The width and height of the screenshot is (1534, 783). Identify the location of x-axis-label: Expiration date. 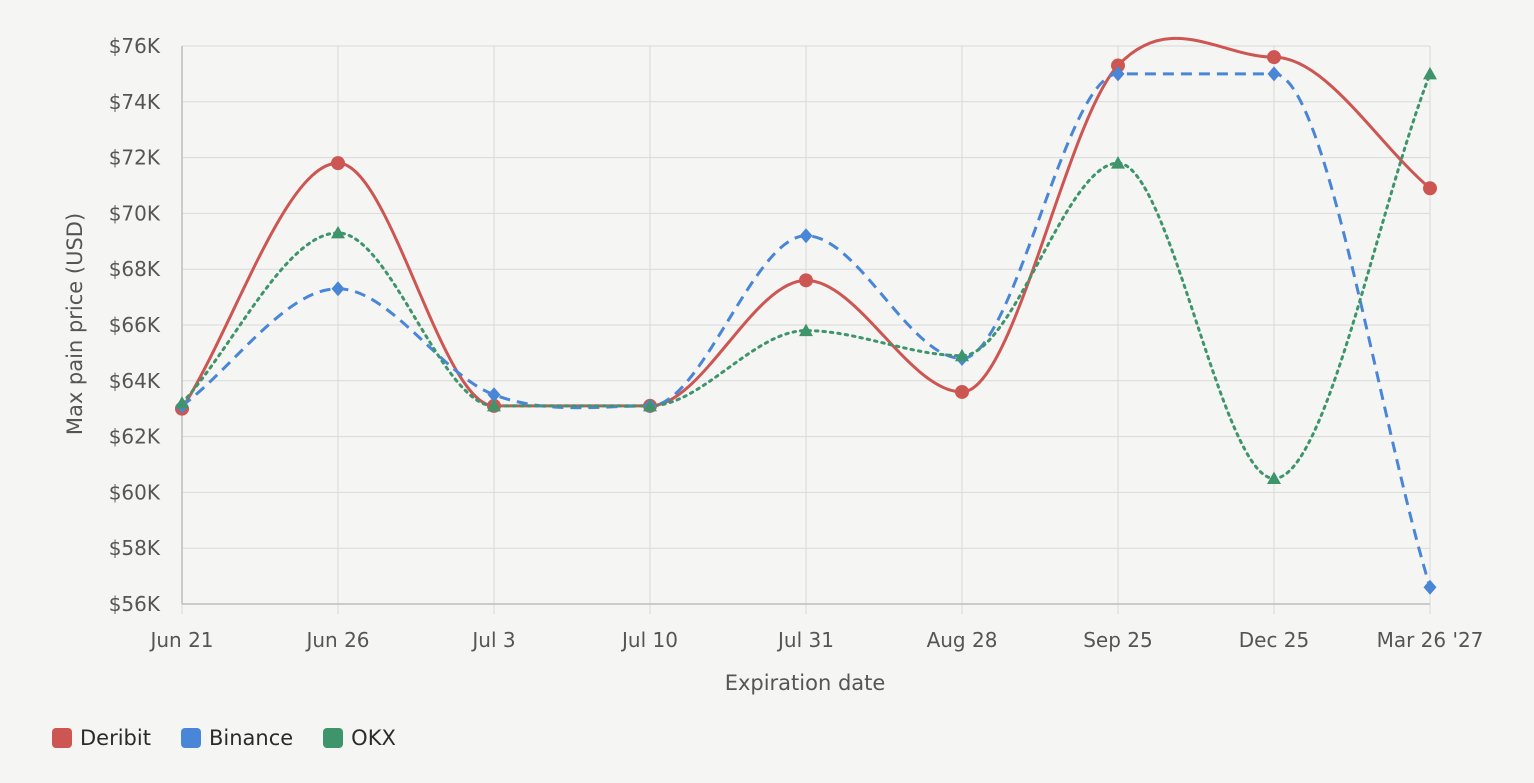
(805, 683).